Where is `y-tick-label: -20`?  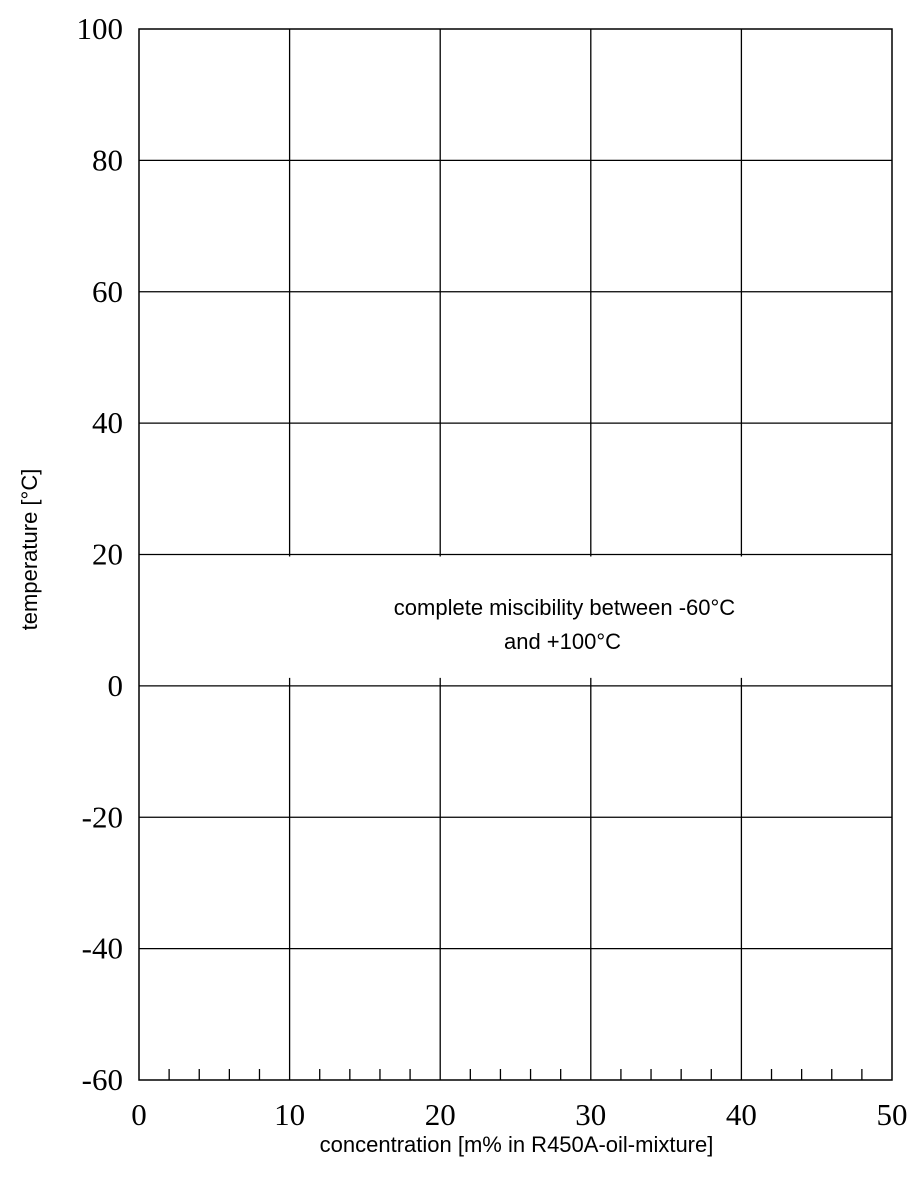
y-tick-label: -20 is located at coordinates (102, 816).